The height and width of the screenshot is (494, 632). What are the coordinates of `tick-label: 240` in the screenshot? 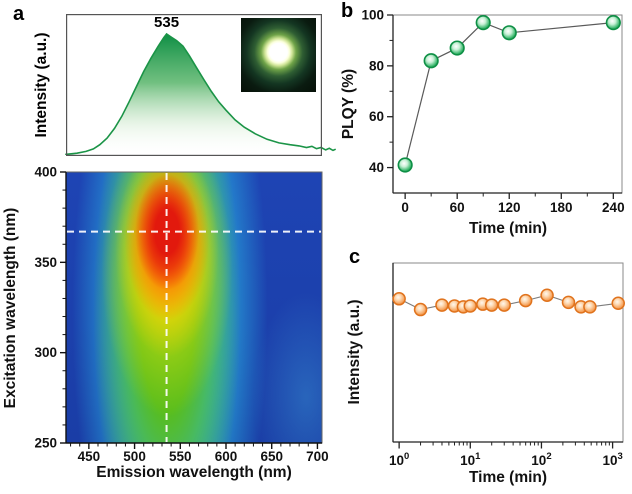 It's located at (613, 207).